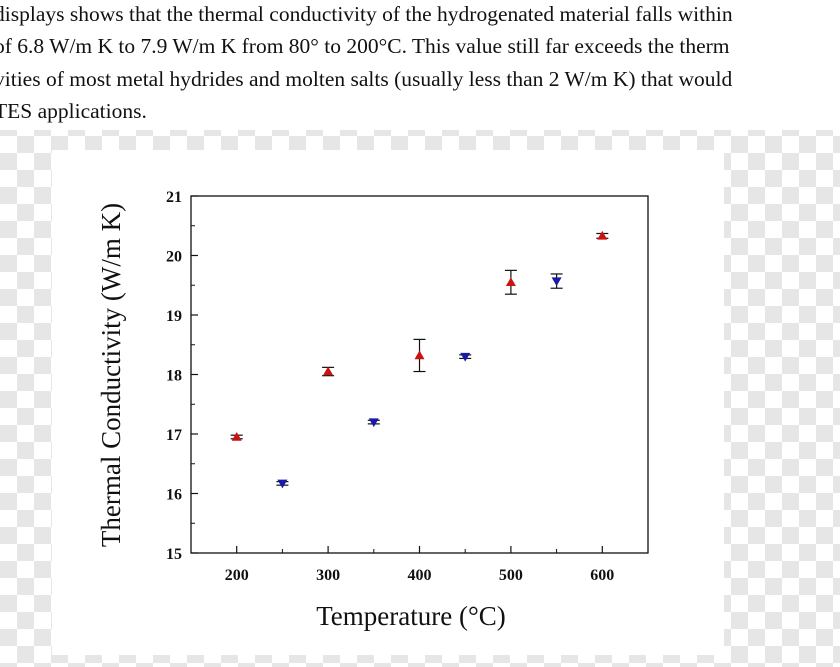 This screenshot has height=667, width=840. Describe the element at coordinates (174, 554) in the screenshot. I see `y-tick-label: 15` at that location.